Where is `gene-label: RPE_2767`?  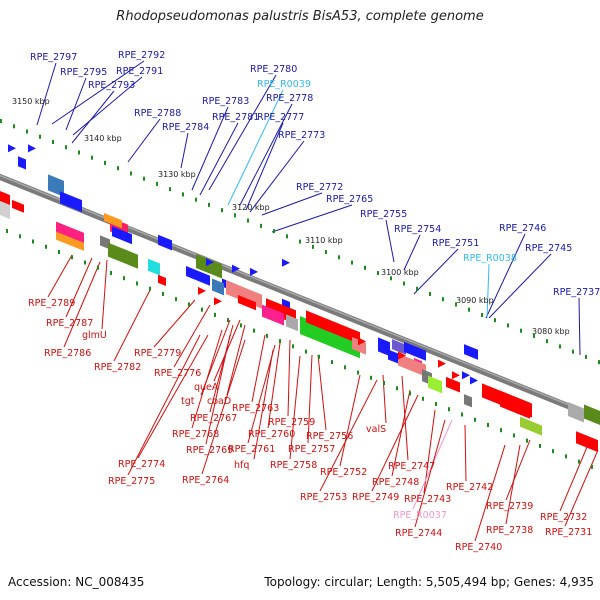 gene-label: RPE_2767 is located at coordinates (213, 418).